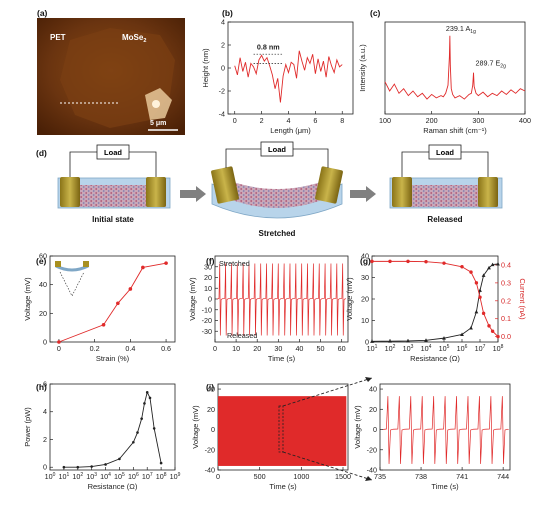  Describe the element at coordinates (385, 120) in the screenshot. I see `x-tick-label-c: 100` at that location.